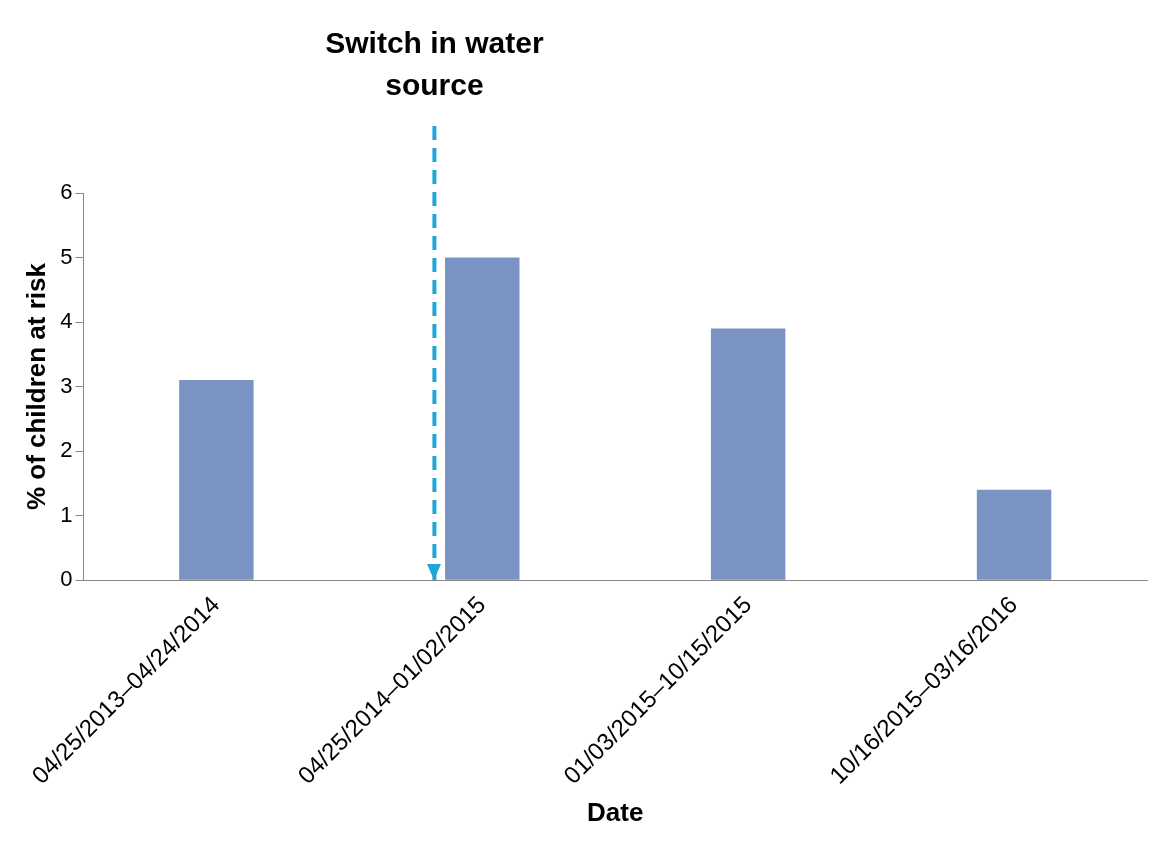 The image size is (1165, 841). What do you see at coordinates (434, 63) in the screenshot?
I see `ref-line-label: Switch in water source` at bounding box center [434, 63].